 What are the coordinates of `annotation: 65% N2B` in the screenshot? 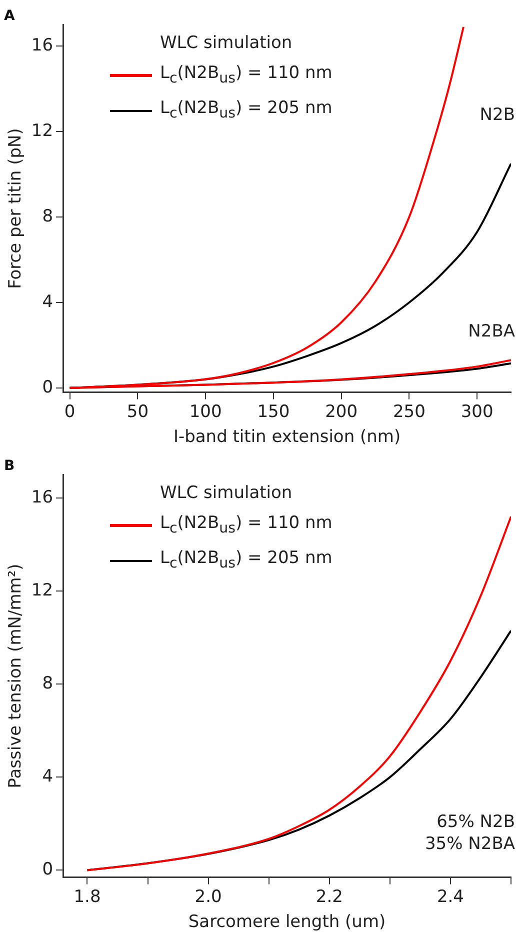 It's located at (475, 822).